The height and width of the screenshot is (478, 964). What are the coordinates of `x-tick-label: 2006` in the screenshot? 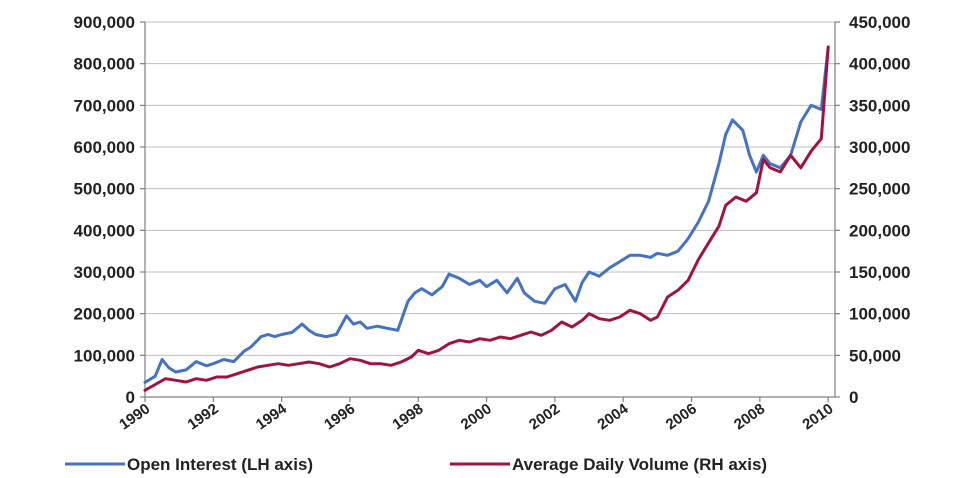 It's located at (681, 416).